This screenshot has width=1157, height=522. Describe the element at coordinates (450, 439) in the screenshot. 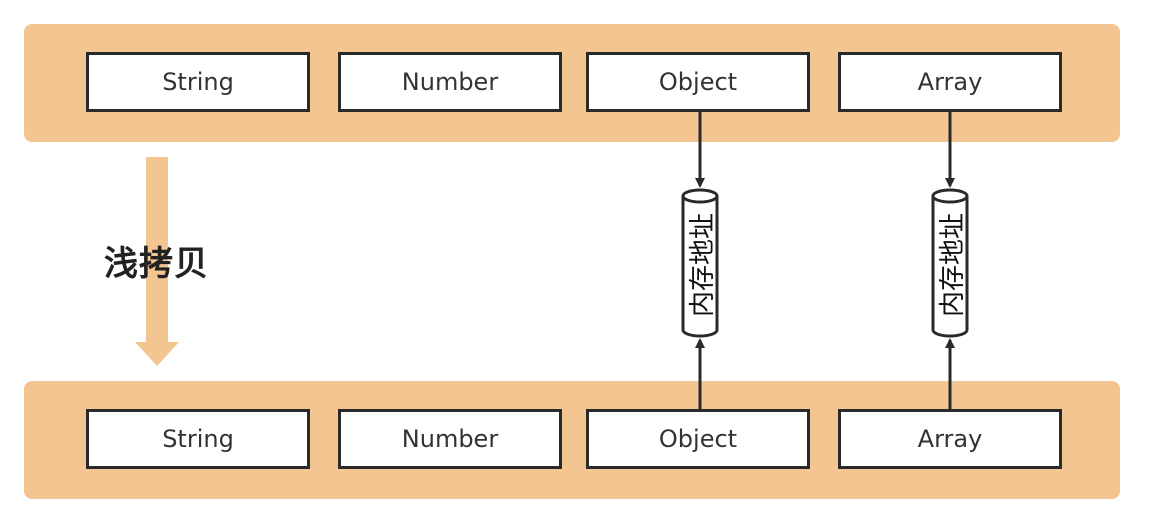

I see `bottom-number-cell: Number` at that location.